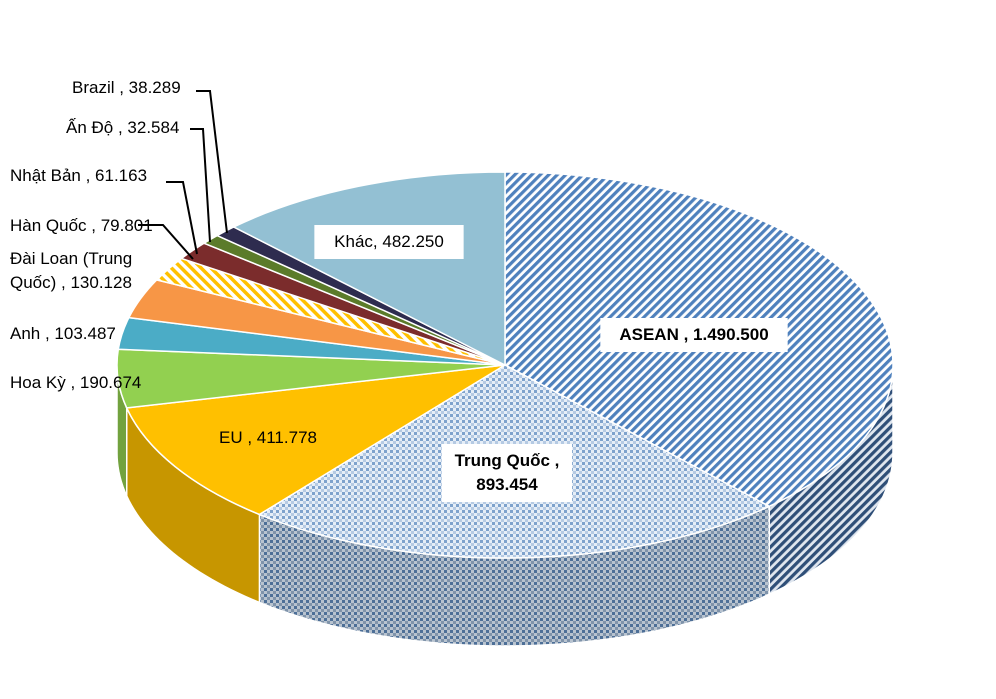 This screenshot has width=996, height=699. I want to click on data-label-text-dai-loan-trung-quoc: Đài Loan (Trung, so click(71, 258).